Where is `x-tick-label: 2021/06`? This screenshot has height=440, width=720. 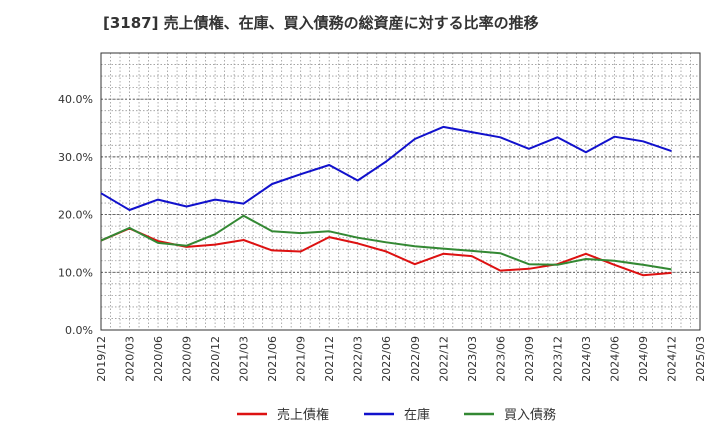 x-tick-label: 2021/06 is located at coordinates (272, 359).